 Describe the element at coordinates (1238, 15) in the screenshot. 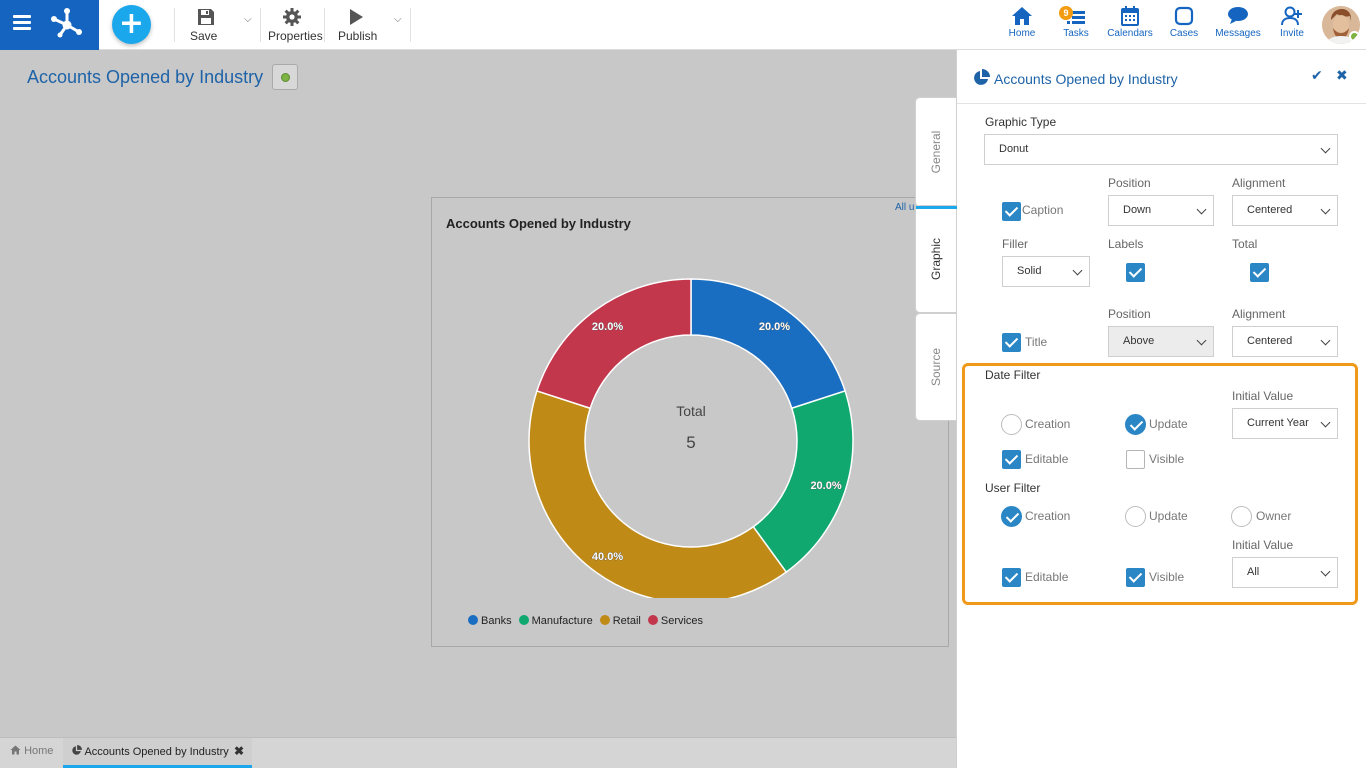

I see `message-icon` at that location.